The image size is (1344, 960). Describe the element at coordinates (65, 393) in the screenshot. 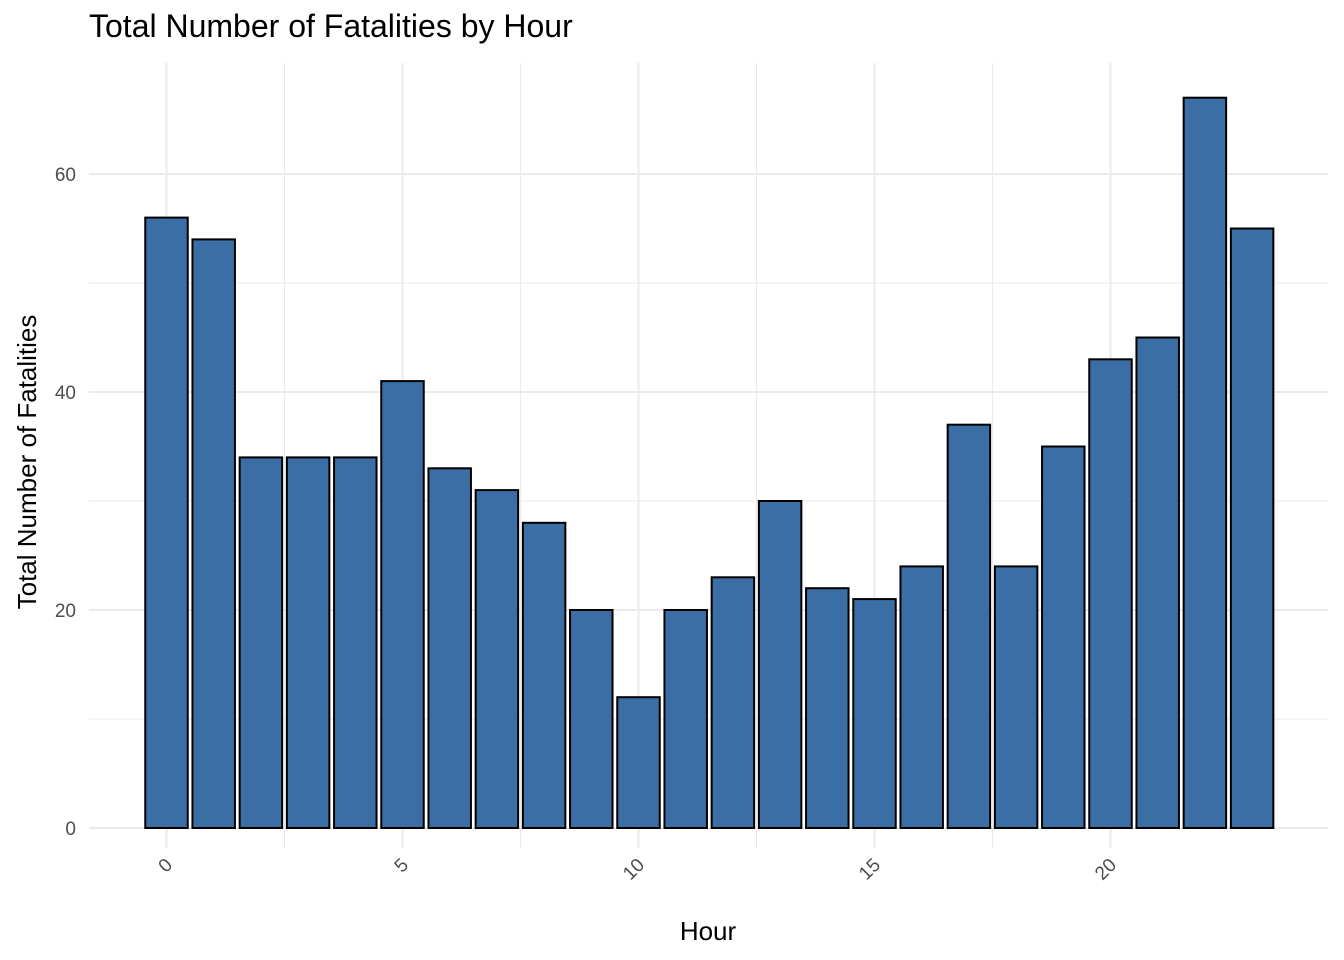

I see `y-tick-label: 40` at that location.